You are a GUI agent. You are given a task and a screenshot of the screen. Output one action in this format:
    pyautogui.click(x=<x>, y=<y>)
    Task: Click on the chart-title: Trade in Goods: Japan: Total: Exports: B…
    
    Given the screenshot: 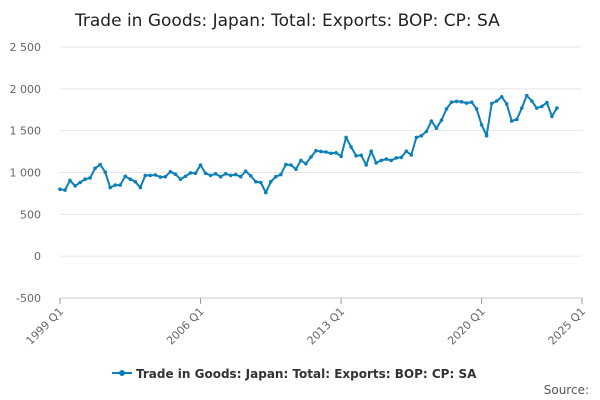 What is the action you would take?
    pyautogui.click(x=287, y=21)
    